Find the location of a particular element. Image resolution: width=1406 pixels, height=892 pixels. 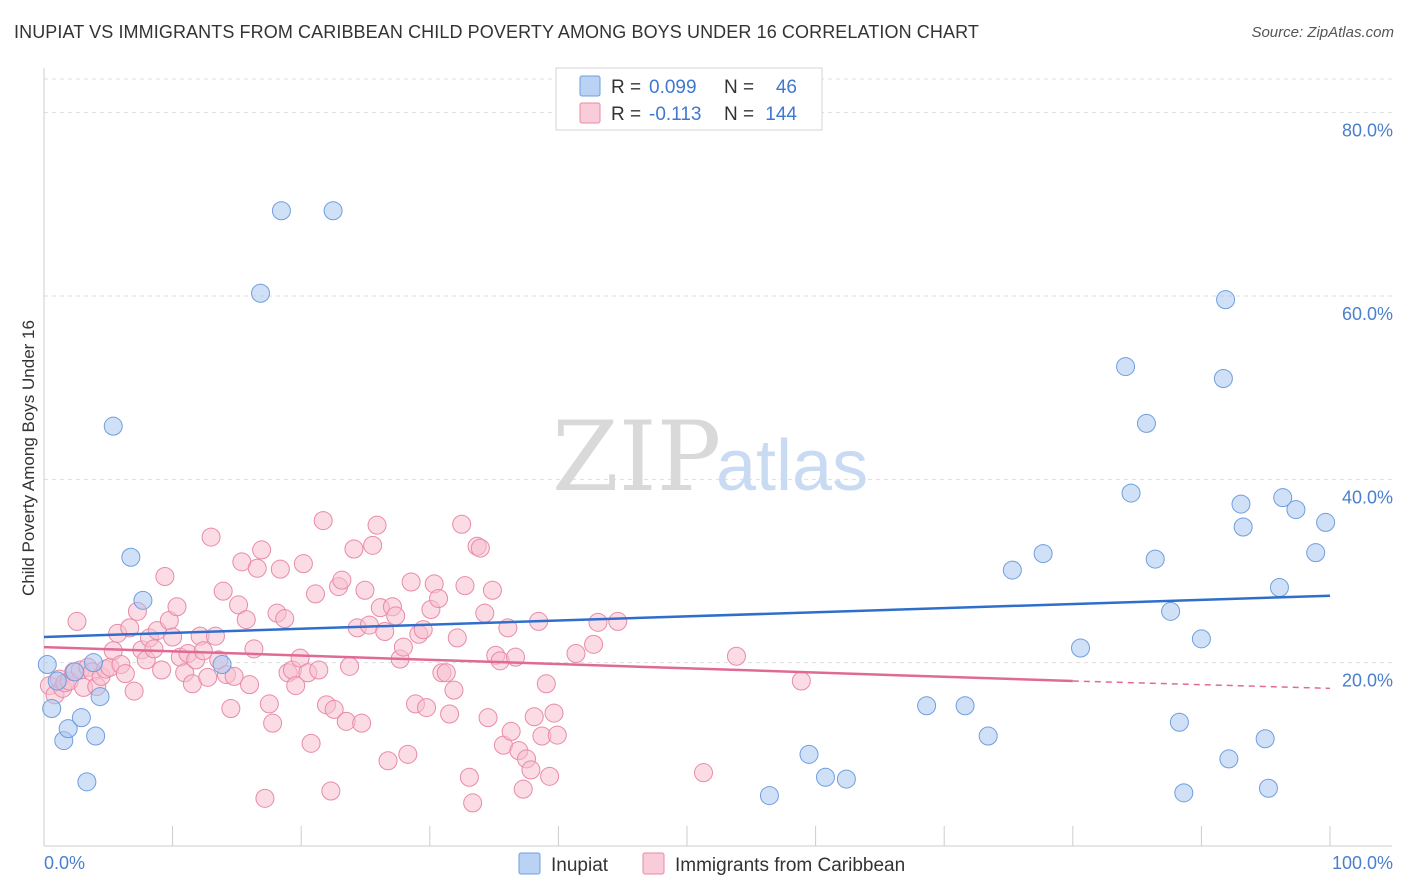

x-tick-labels: 0.0% 100.0% is located at coordinates (718, 863).